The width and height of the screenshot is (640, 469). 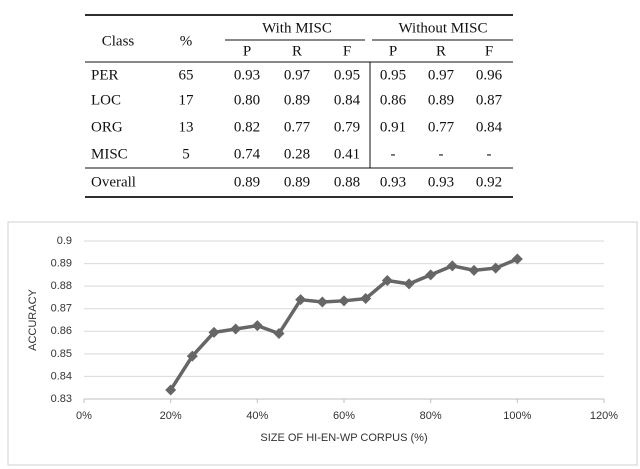 What do you see at coordinates (247, 100) in the screenshot?
I see `cell: 0.80` at bounding box center [247, 100].